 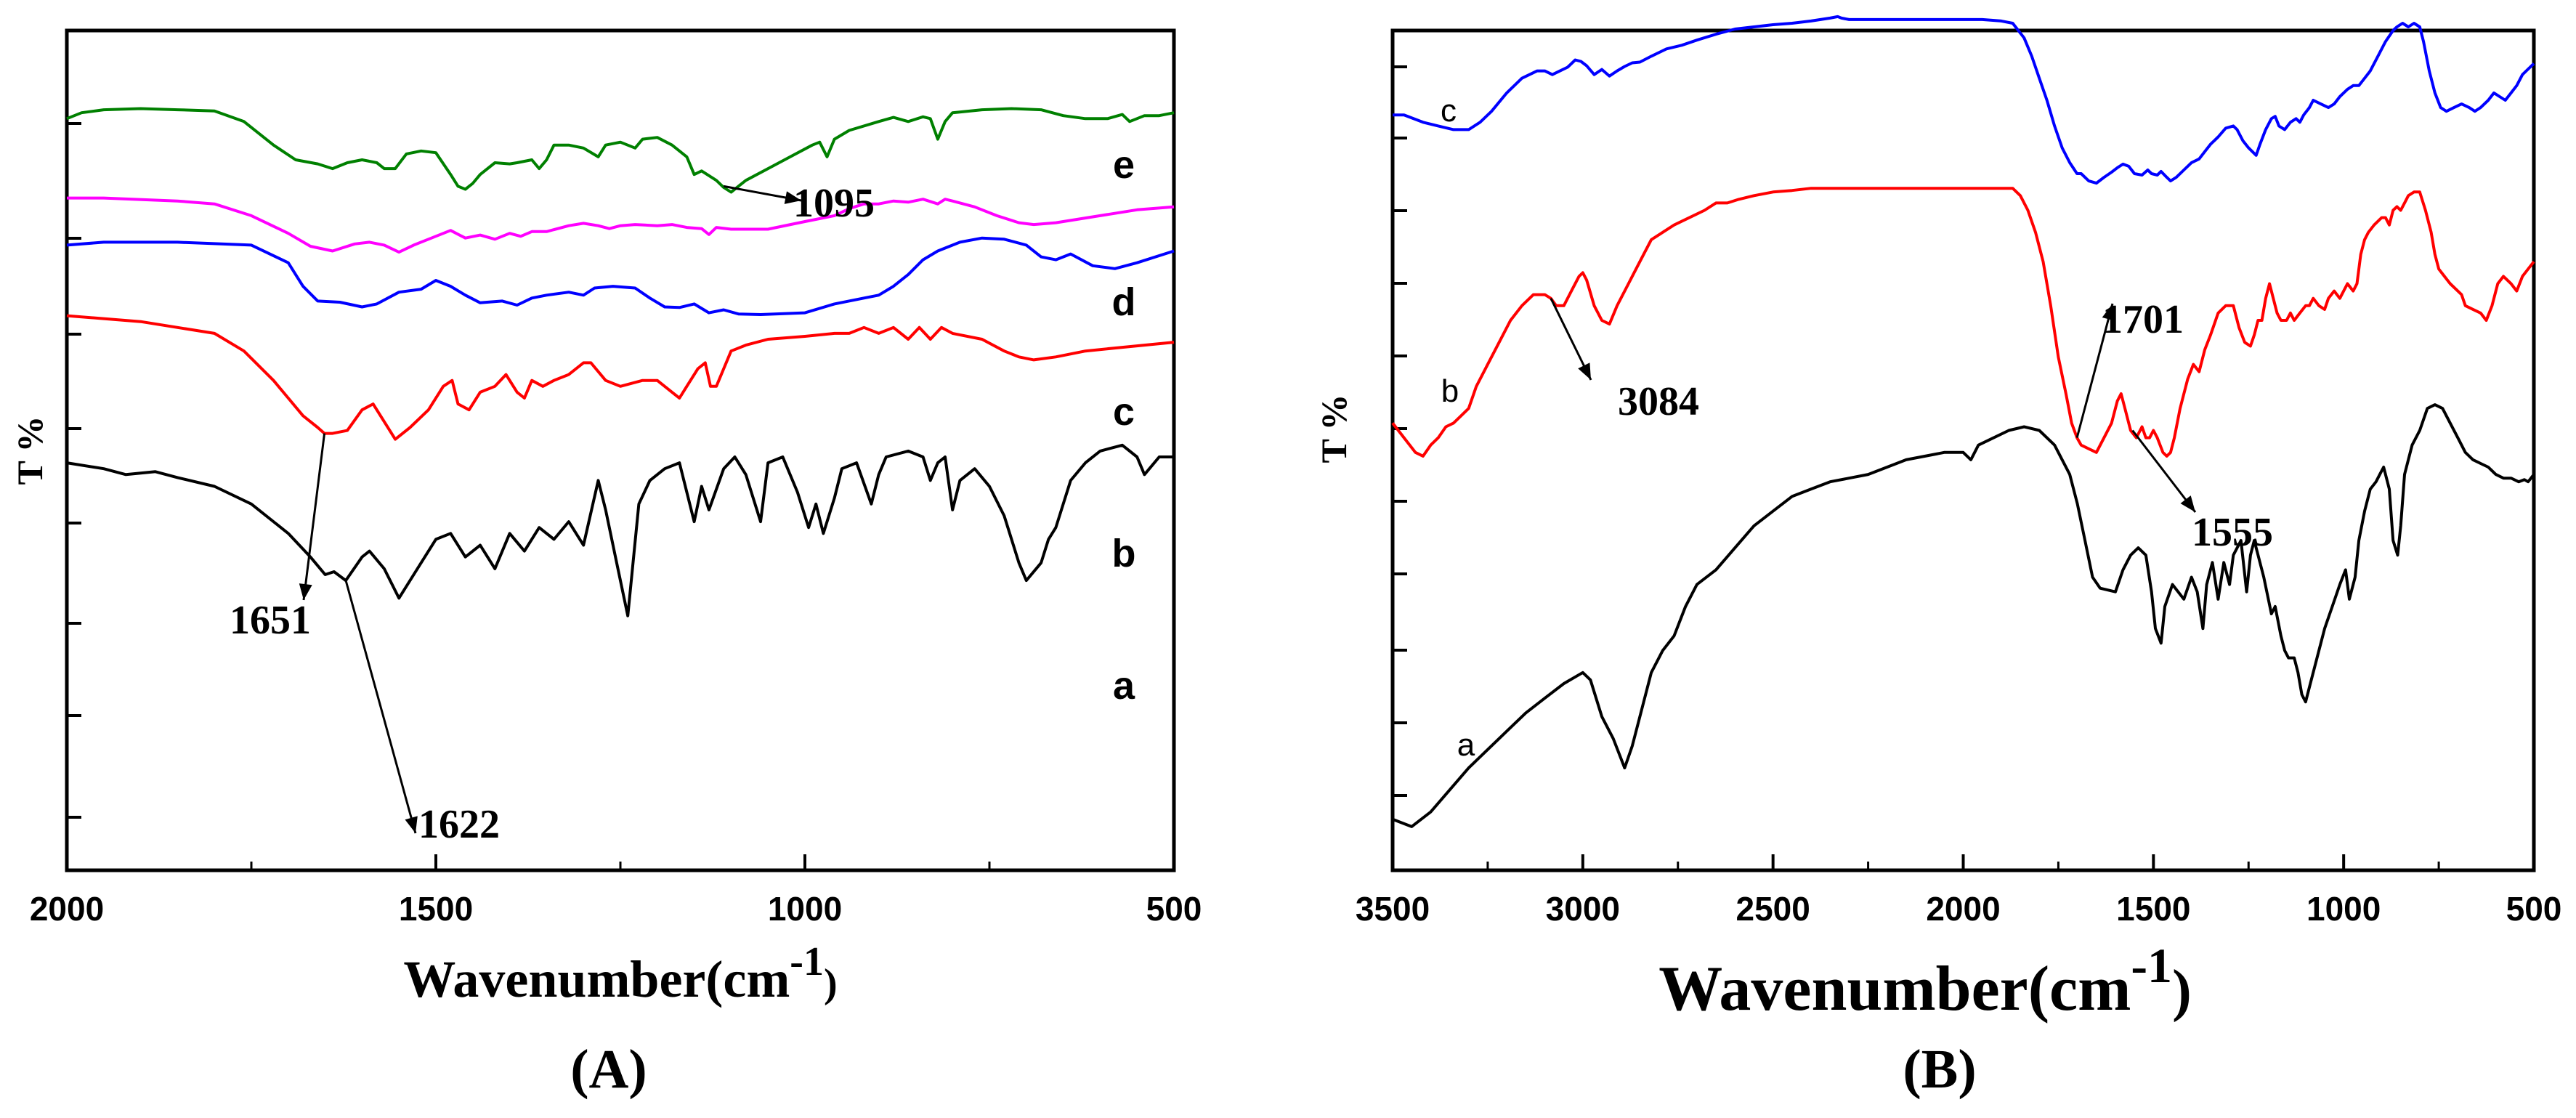 I want to click on panel-a-curve-label-b: b, so click(x=1124, y=553).